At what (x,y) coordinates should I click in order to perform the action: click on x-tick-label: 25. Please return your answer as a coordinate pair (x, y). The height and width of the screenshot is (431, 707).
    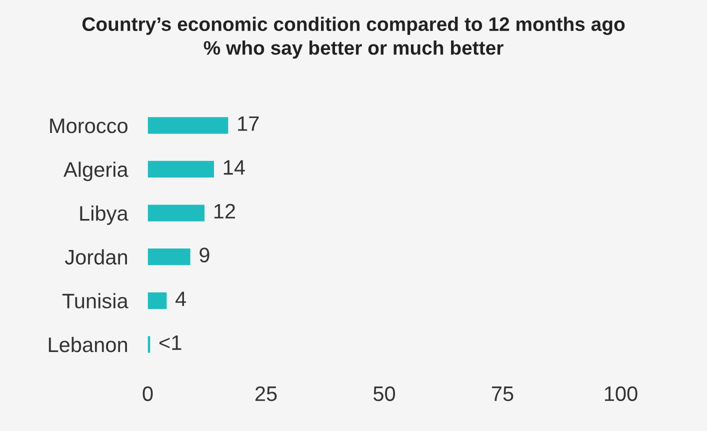
    Looking at the image, I should click on (266, 394).